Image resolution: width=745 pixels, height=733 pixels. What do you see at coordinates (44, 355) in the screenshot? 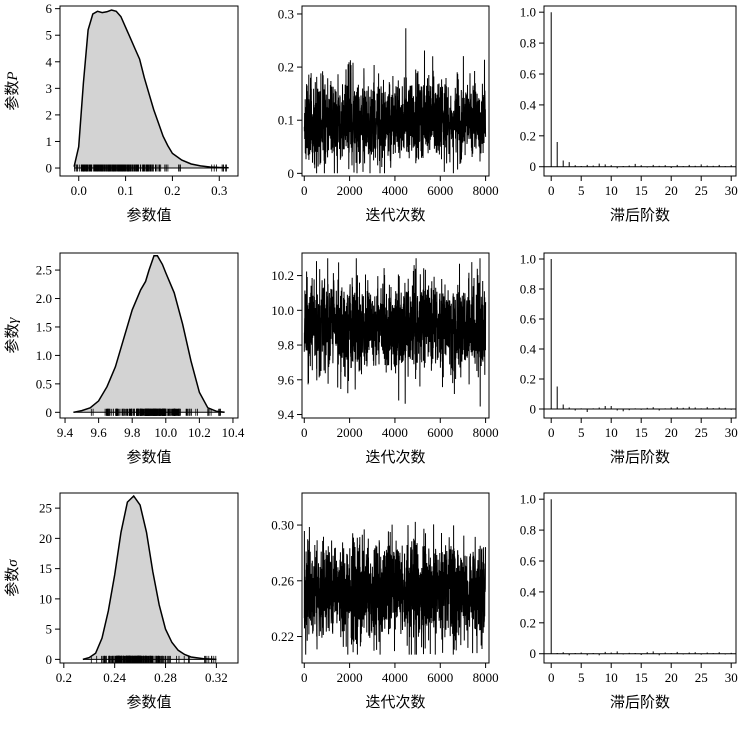
I see `y-tick-label: 1.0` at bounding box center [44, 355].